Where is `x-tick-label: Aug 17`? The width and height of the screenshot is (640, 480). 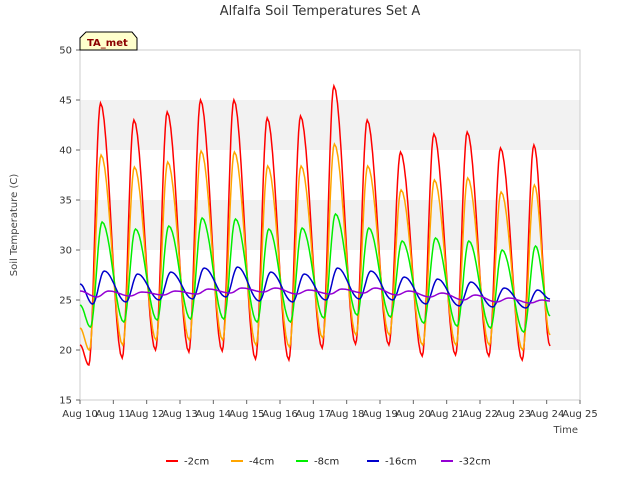 x-tick-label: Aug 17 is located at coordinates (313, 414).